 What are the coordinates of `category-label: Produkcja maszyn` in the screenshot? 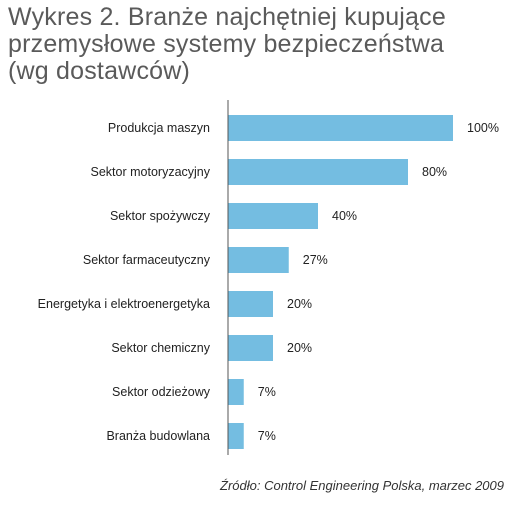 It's located at (159, 128).